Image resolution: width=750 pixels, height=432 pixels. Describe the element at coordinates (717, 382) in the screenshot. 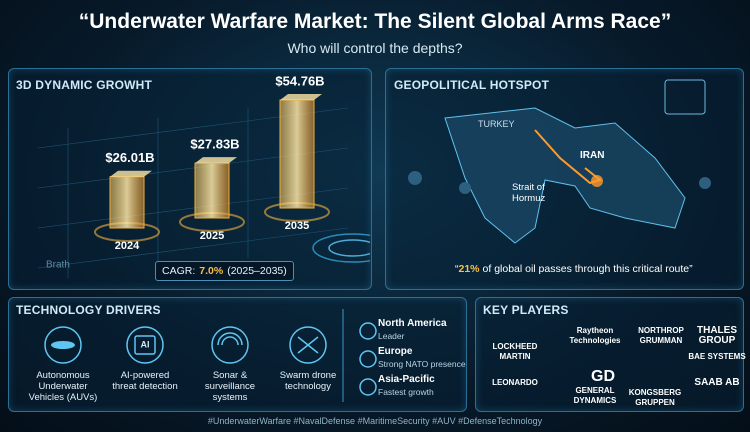

I see `company-logo: SAAB AB` at that location.